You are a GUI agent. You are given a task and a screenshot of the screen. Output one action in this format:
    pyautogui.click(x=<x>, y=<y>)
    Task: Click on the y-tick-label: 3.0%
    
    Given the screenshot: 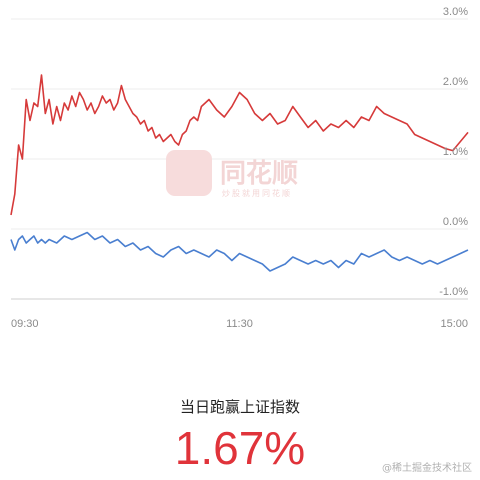 What is the action you would take?
    pyautogui.click(x=455, y=12)
    